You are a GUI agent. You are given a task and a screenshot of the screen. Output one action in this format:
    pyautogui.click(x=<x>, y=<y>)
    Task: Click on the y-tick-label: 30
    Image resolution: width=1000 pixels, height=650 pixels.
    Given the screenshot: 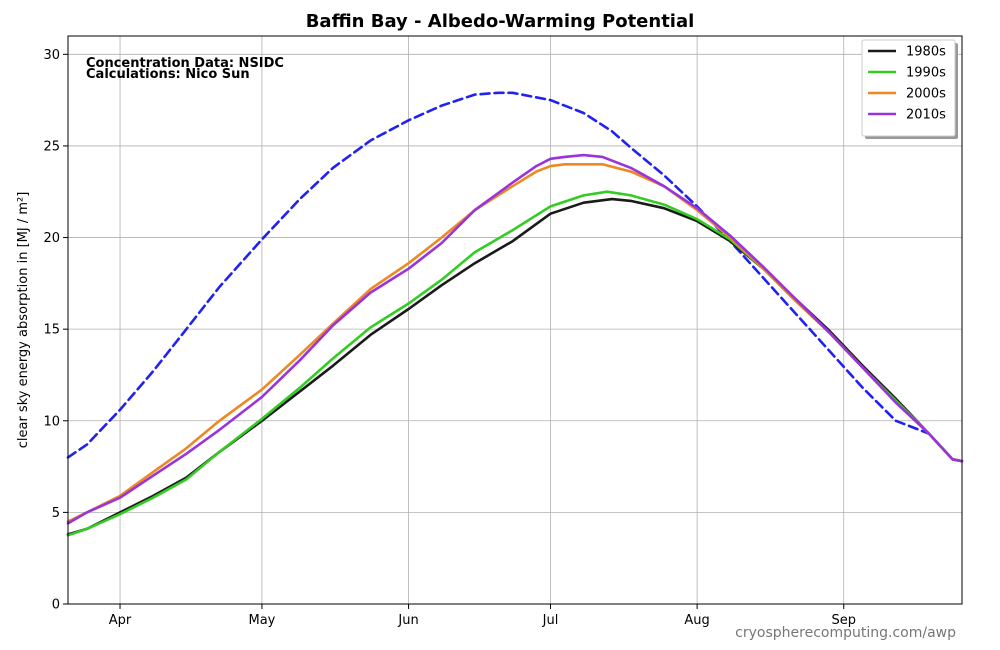 What is the action you would take?
    pyautogui.click(x=51, y=55)
    